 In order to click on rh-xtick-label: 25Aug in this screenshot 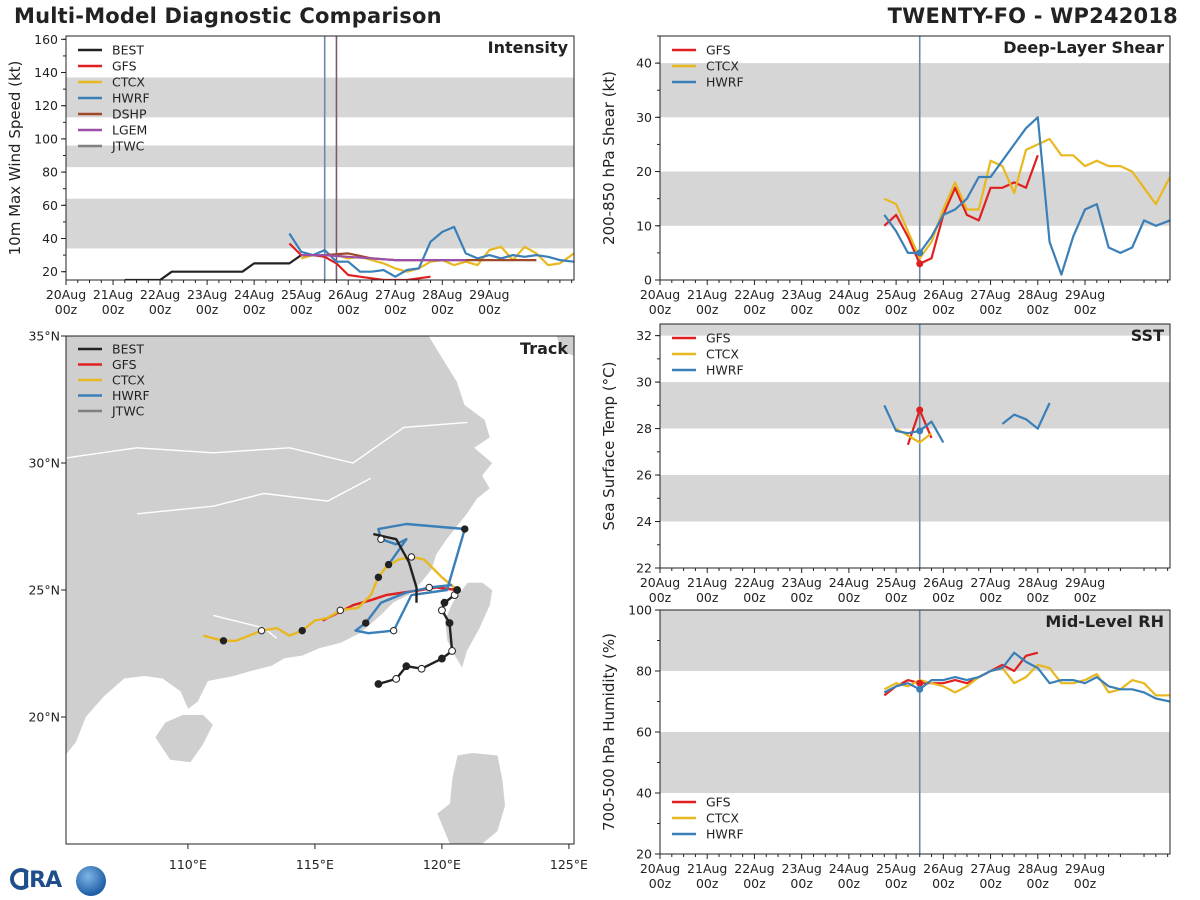, I will do `click(896, 868)`.